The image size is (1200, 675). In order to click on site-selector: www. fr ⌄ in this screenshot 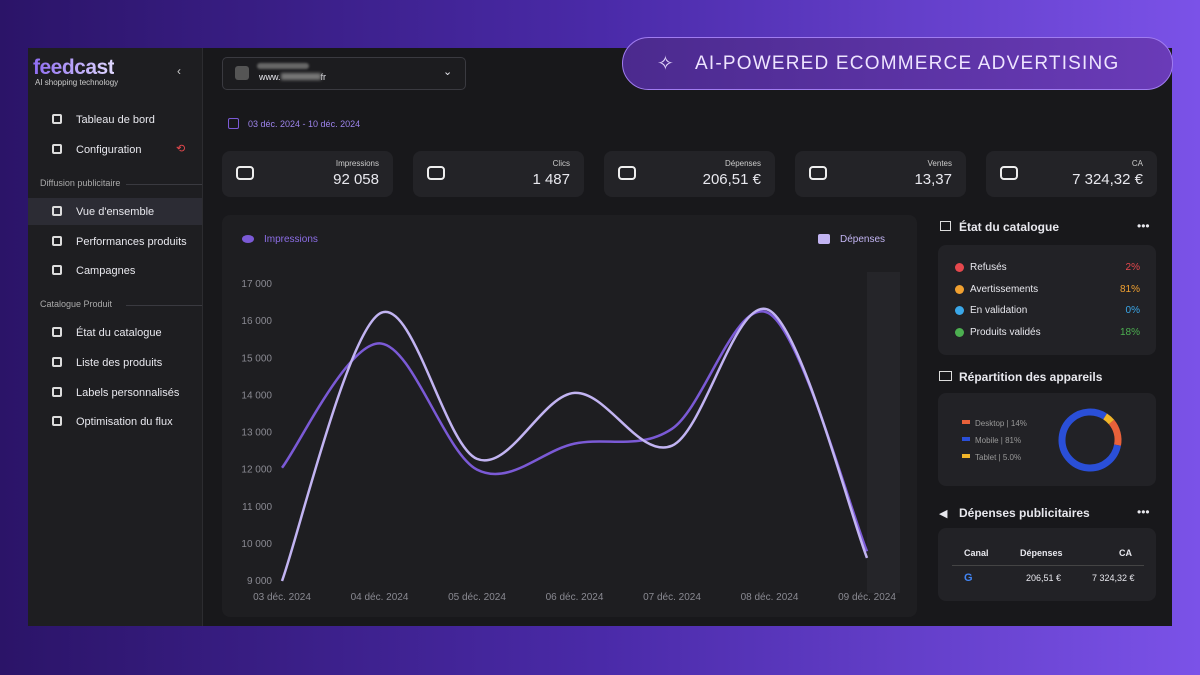, I will do `click(344, 73)`.